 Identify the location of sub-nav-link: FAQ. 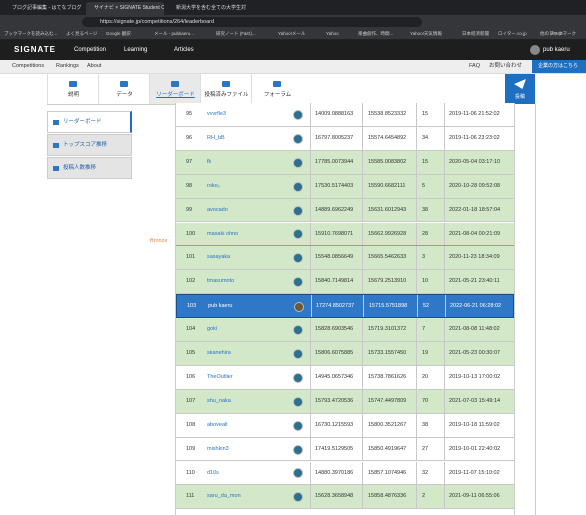
(475, 66).